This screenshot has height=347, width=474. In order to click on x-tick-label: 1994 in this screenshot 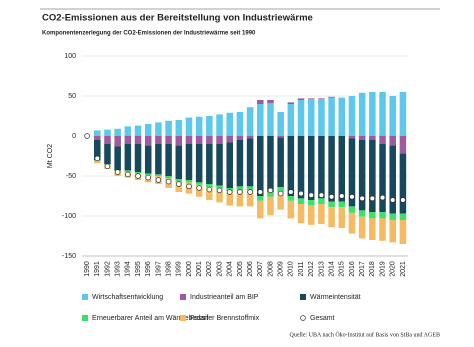, I will do `click(128, 269)`.